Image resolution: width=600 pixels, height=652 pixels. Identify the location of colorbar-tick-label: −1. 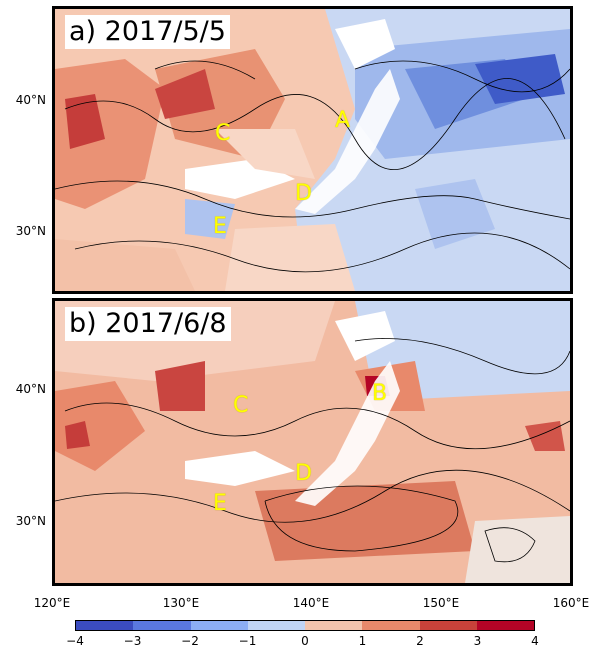
(247, 641).